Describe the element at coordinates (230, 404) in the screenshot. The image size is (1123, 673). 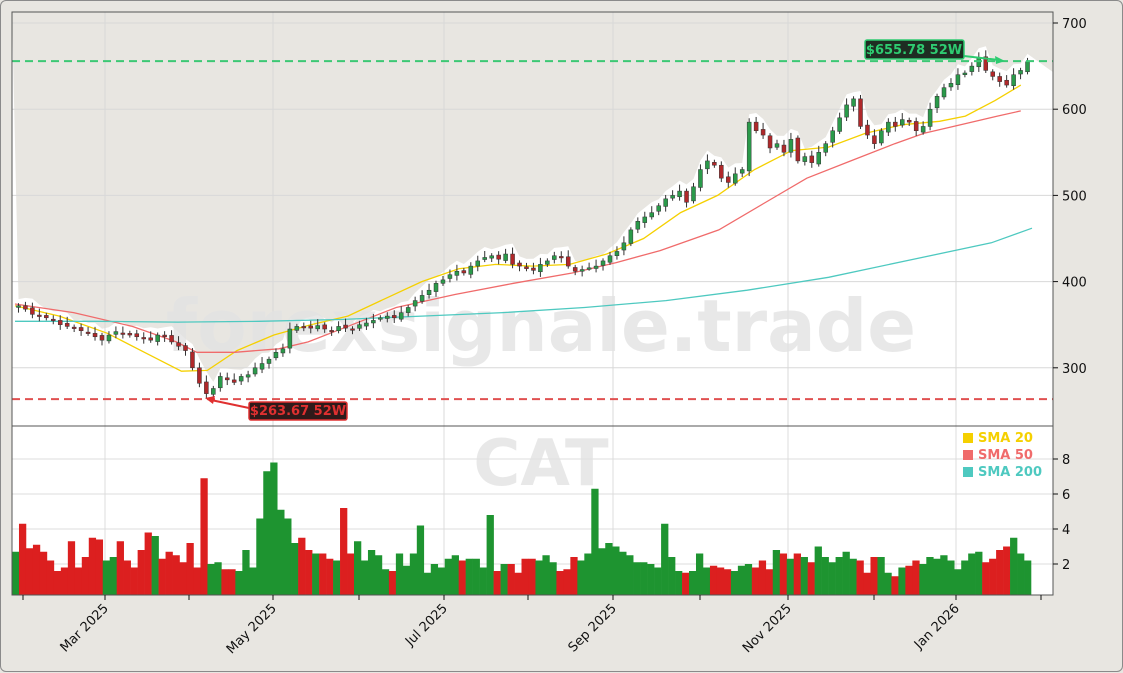
I see `low-arrow` at that location.